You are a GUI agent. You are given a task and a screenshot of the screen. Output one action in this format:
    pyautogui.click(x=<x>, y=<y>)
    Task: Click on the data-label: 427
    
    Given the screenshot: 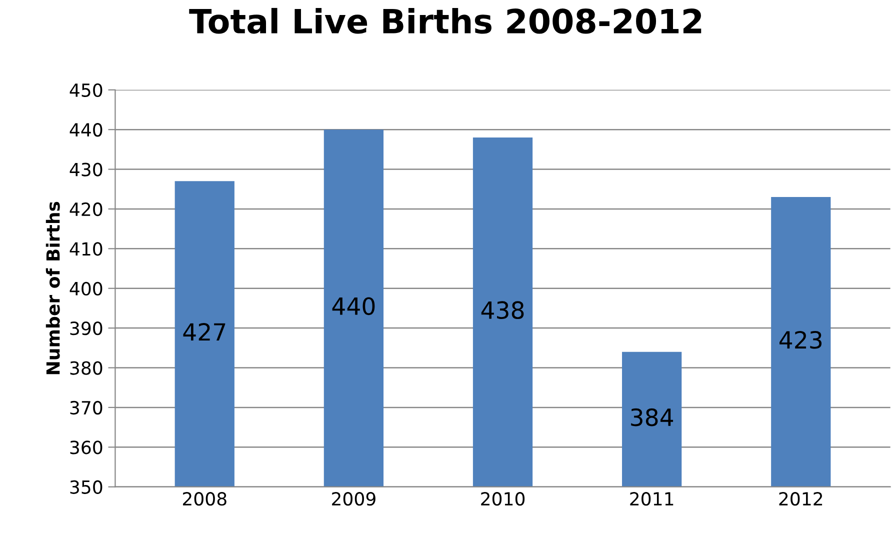 What is the action you would take?
    pyautogui.click(x=204, y=332)
    